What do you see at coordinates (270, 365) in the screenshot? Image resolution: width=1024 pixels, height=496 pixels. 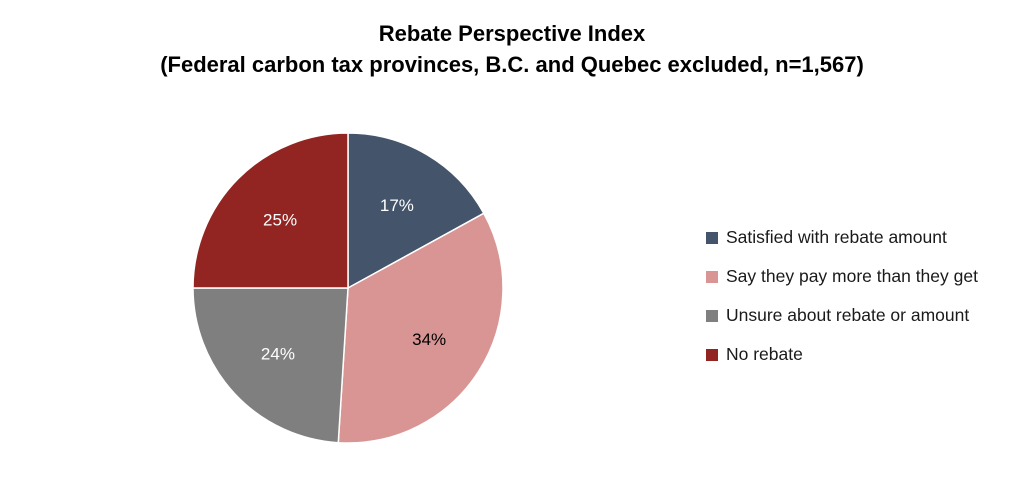 I see `pie-slice-unsure-about-rebate-or-amount` at bounding box center [270, 365].